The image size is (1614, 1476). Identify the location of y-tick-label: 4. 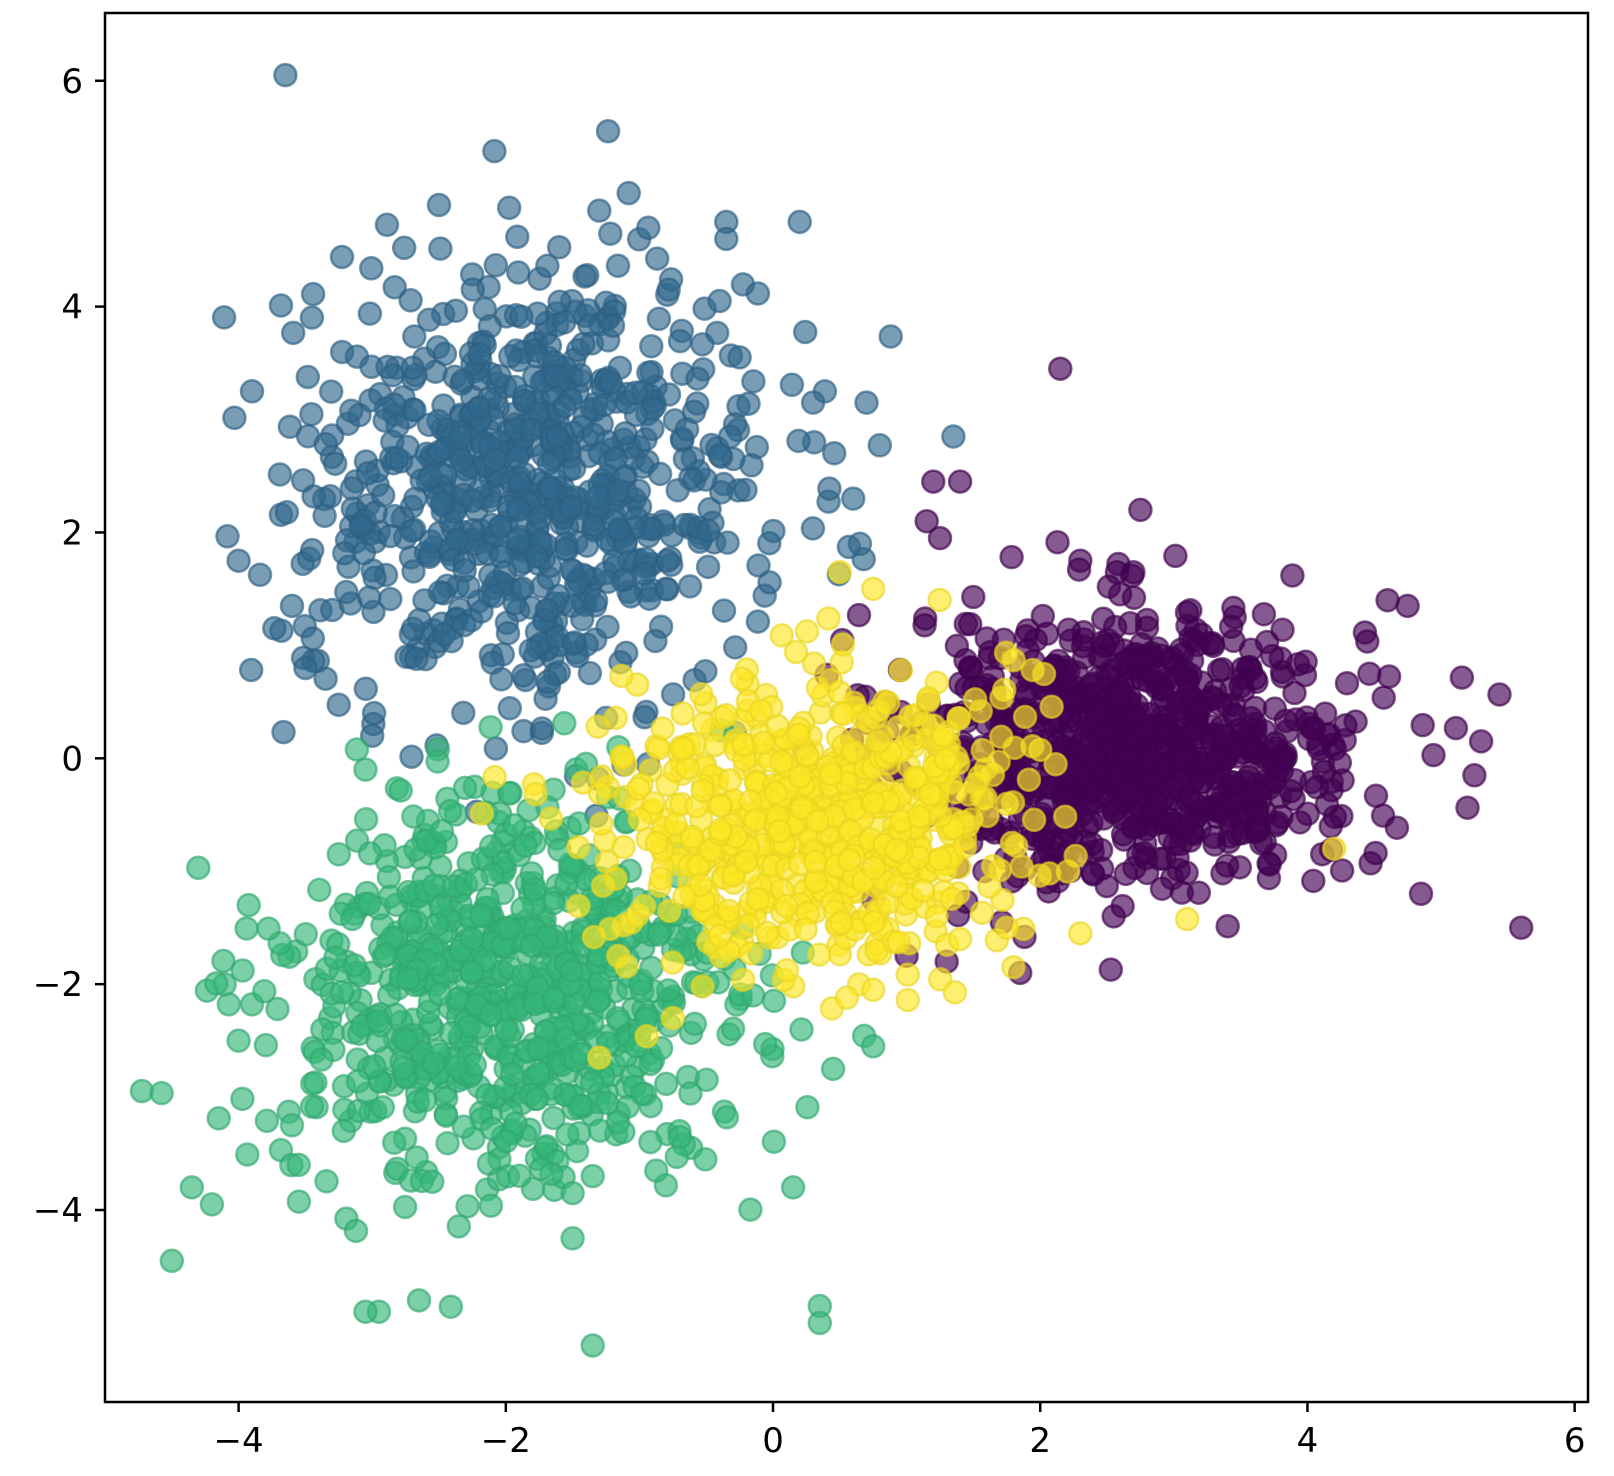
(72, 308).